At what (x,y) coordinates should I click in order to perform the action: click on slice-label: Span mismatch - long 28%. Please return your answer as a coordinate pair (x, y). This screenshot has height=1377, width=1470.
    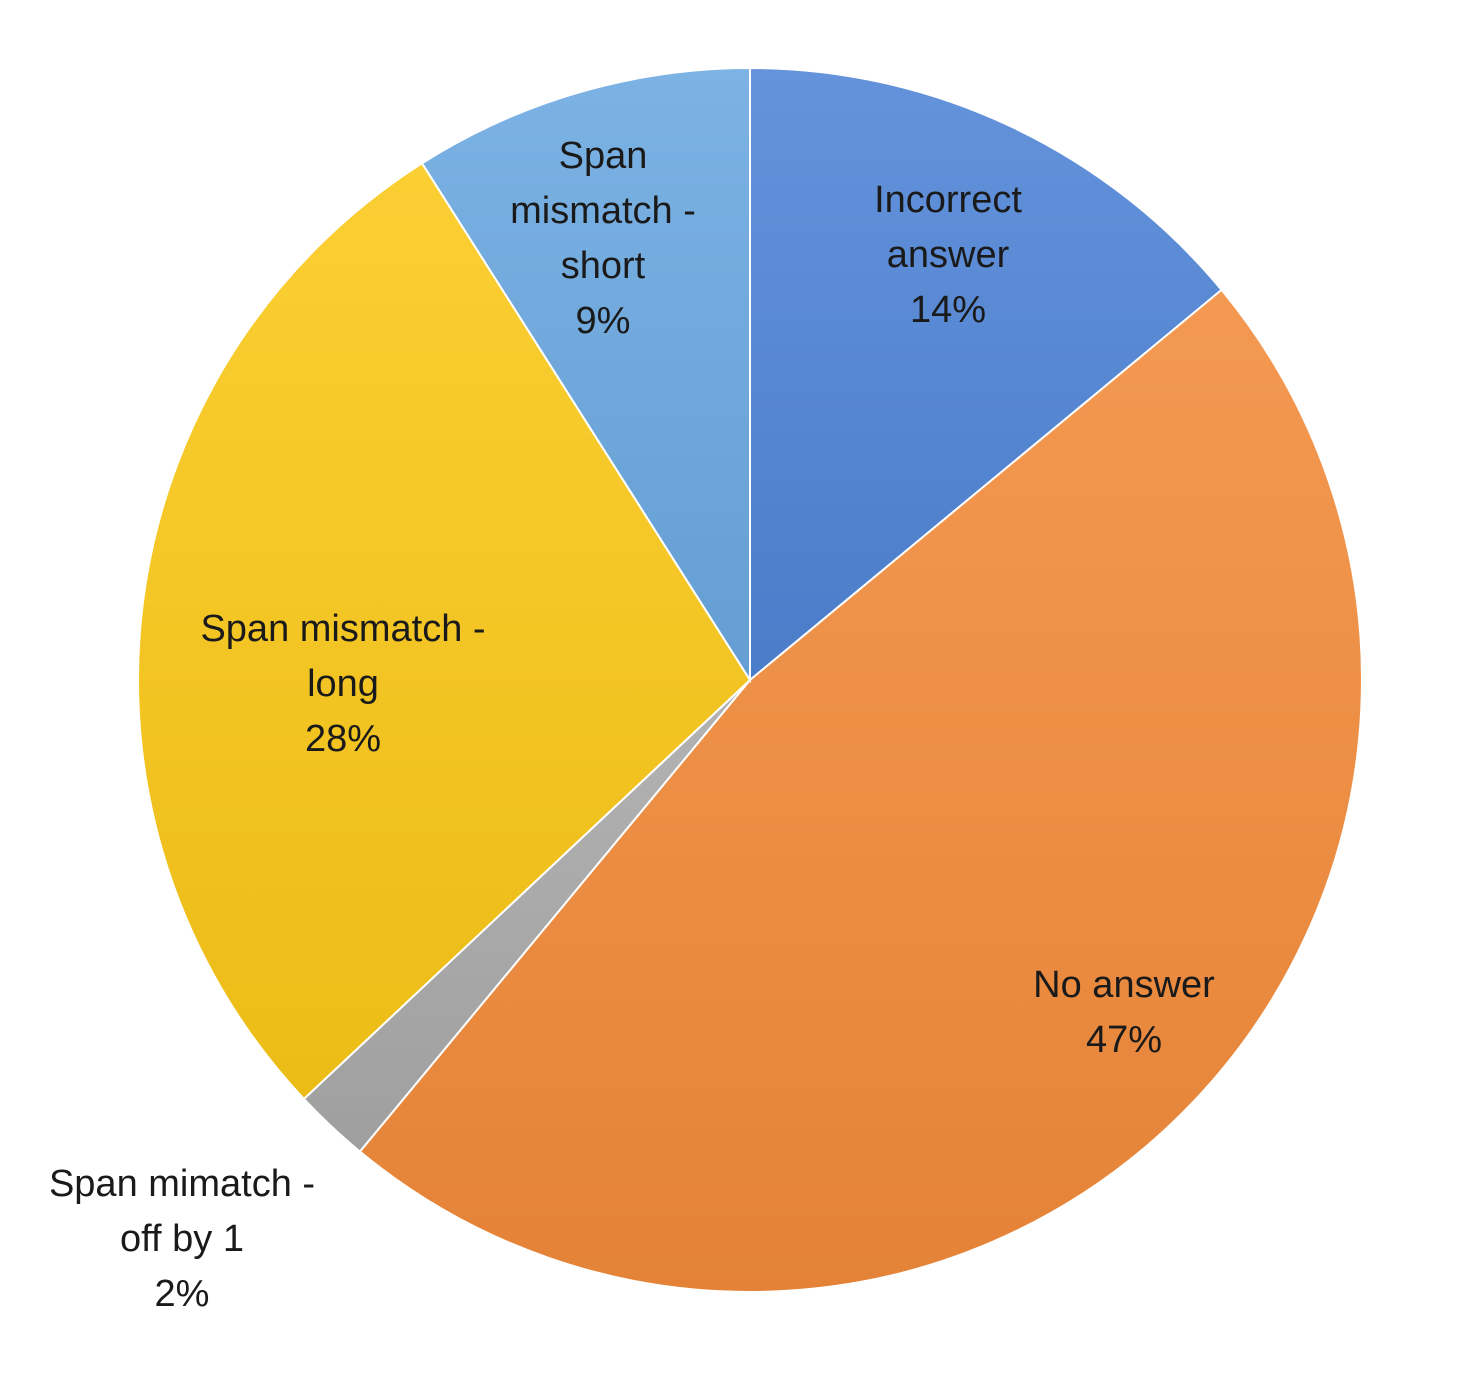
    Looking at the image, I should click on (342, 684).